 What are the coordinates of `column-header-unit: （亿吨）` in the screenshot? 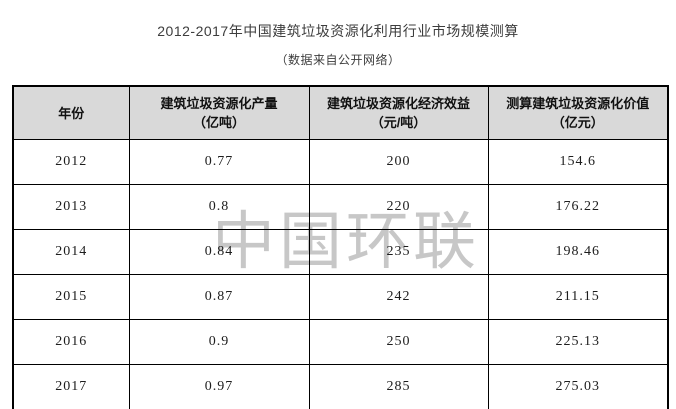 It's located at (218, 122).